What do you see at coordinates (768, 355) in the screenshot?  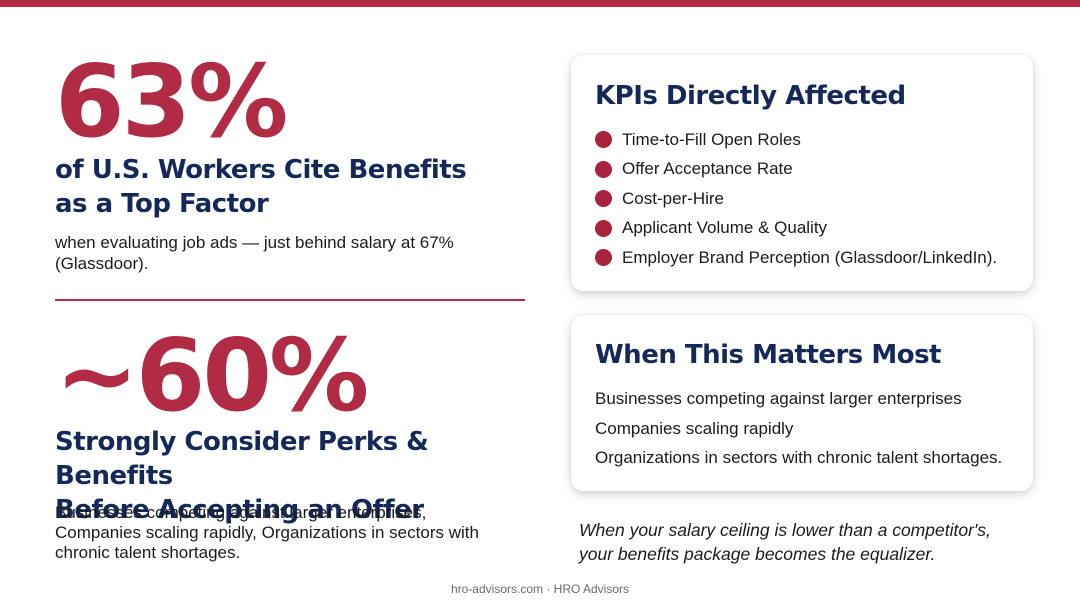 I see `when-card-title: When This Matters Most` at bounding box center [768, 355].